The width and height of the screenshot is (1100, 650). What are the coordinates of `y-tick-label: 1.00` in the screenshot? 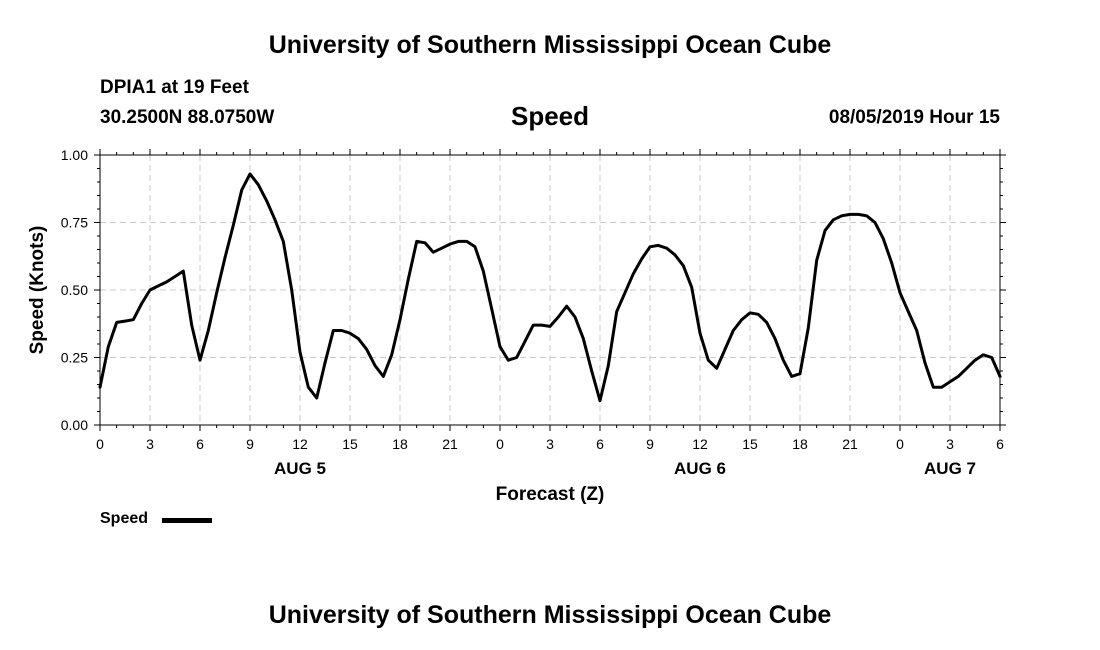 It's located at (74, 155).